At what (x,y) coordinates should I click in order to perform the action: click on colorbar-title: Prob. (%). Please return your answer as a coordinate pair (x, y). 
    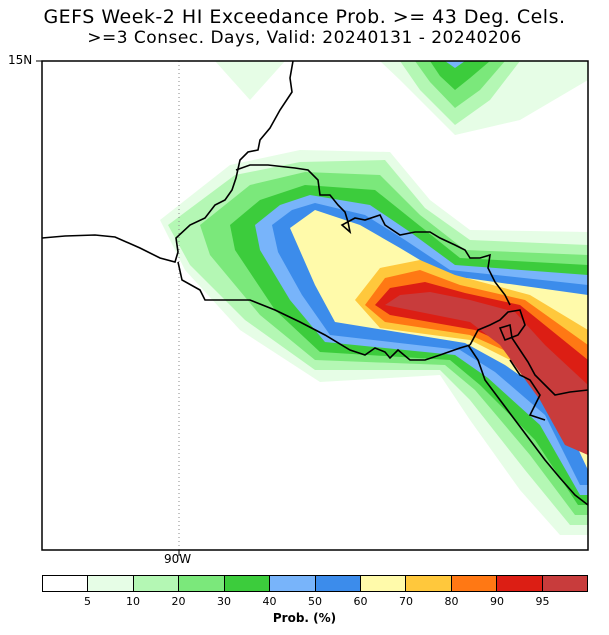
    Looking at the image, I should click on (304, 618).